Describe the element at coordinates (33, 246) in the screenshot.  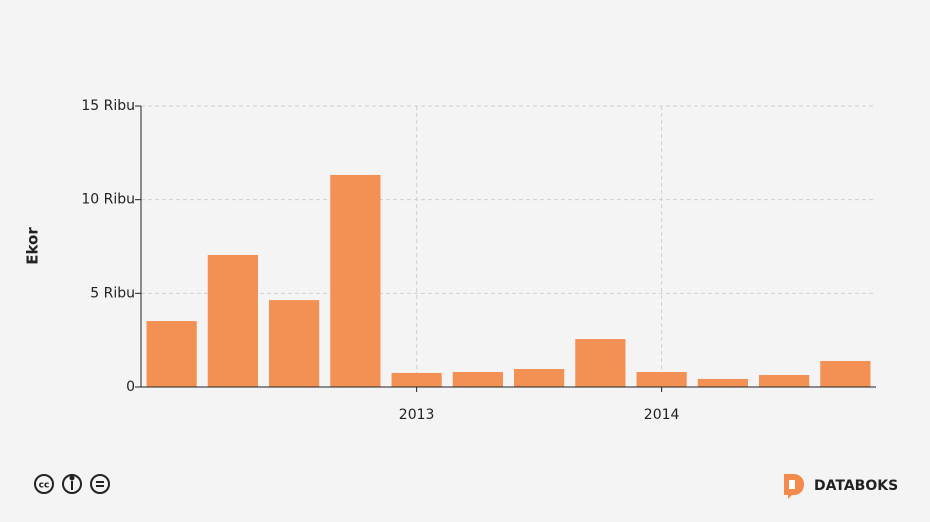
I see `y-axis-label: Ekor` at that location.